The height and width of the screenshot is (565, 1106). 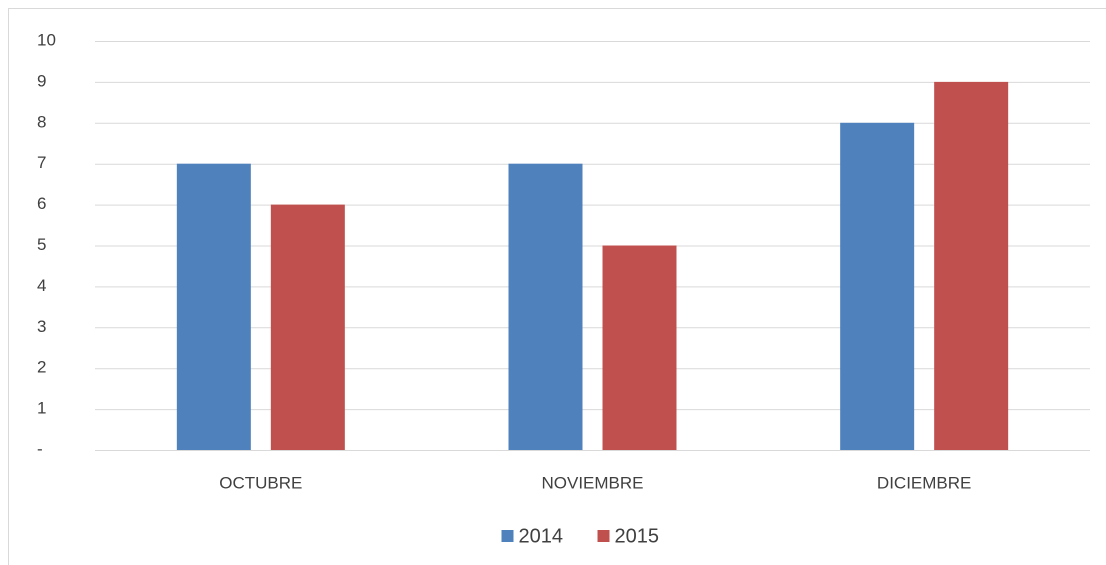 I want to click on y-tick-label: -, so click(x=40, y=448).